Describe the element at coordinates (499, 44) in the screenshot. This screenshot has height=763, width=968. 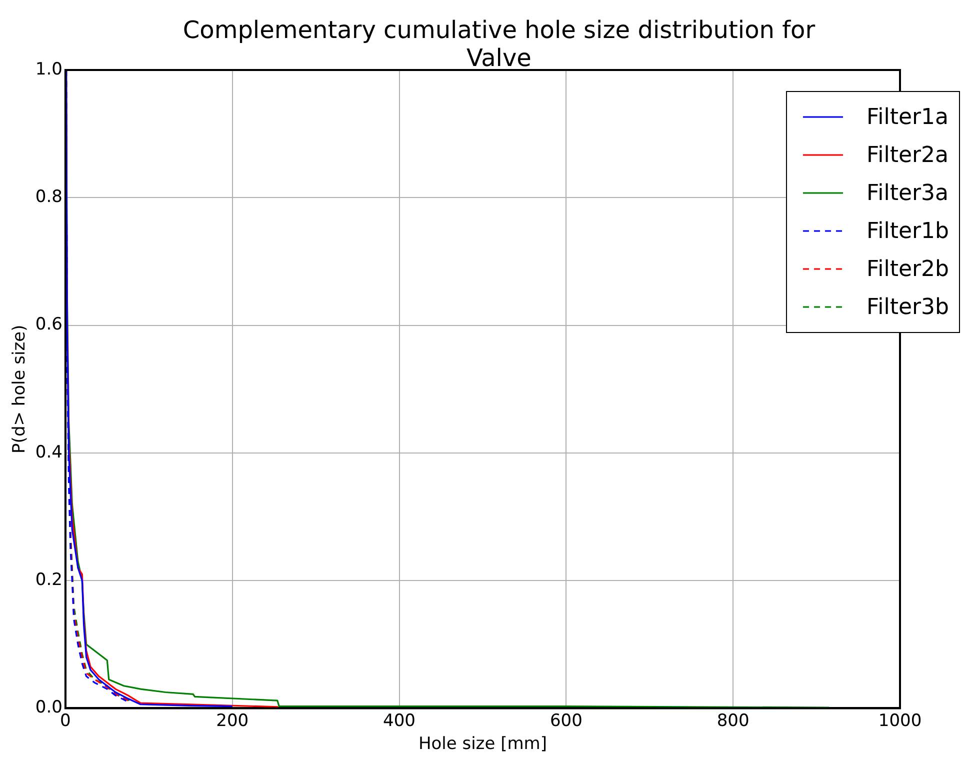
I see `chart-title: Complementary cumulative hole size distribution for Valve` at that location.